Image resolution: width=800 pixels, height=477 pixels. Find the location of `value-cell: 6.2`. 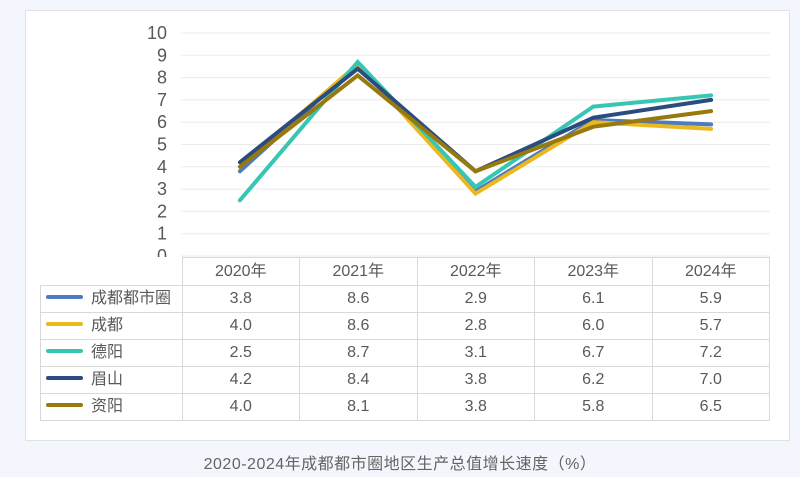

value-cell: 6.2 is located at coordinates (593, 380).